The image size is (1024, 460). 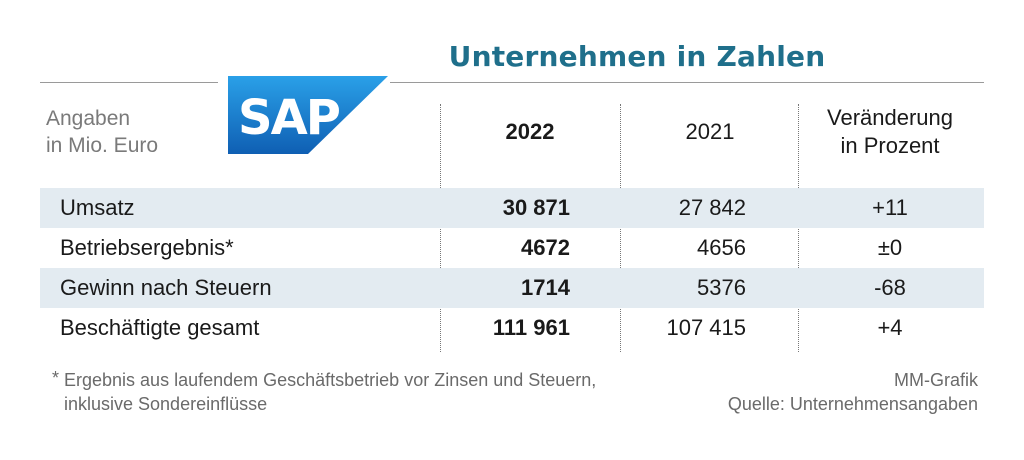 I want to click on header-rule-left, so click(x=129, y=82).